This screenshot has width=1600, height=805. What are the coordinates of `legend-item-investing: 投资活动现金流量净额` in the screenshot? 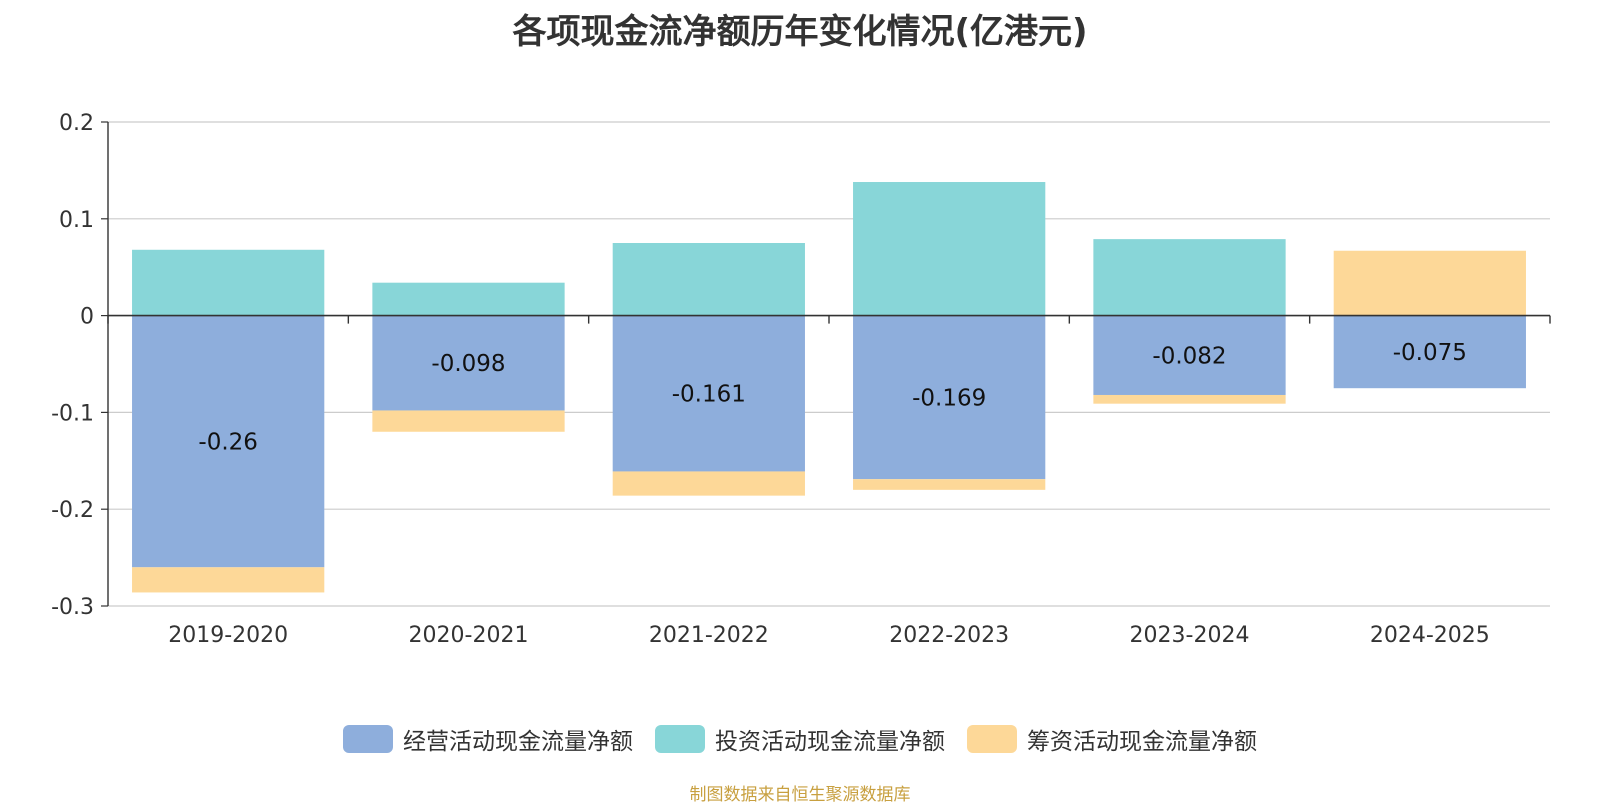 It's located at (800, 739).